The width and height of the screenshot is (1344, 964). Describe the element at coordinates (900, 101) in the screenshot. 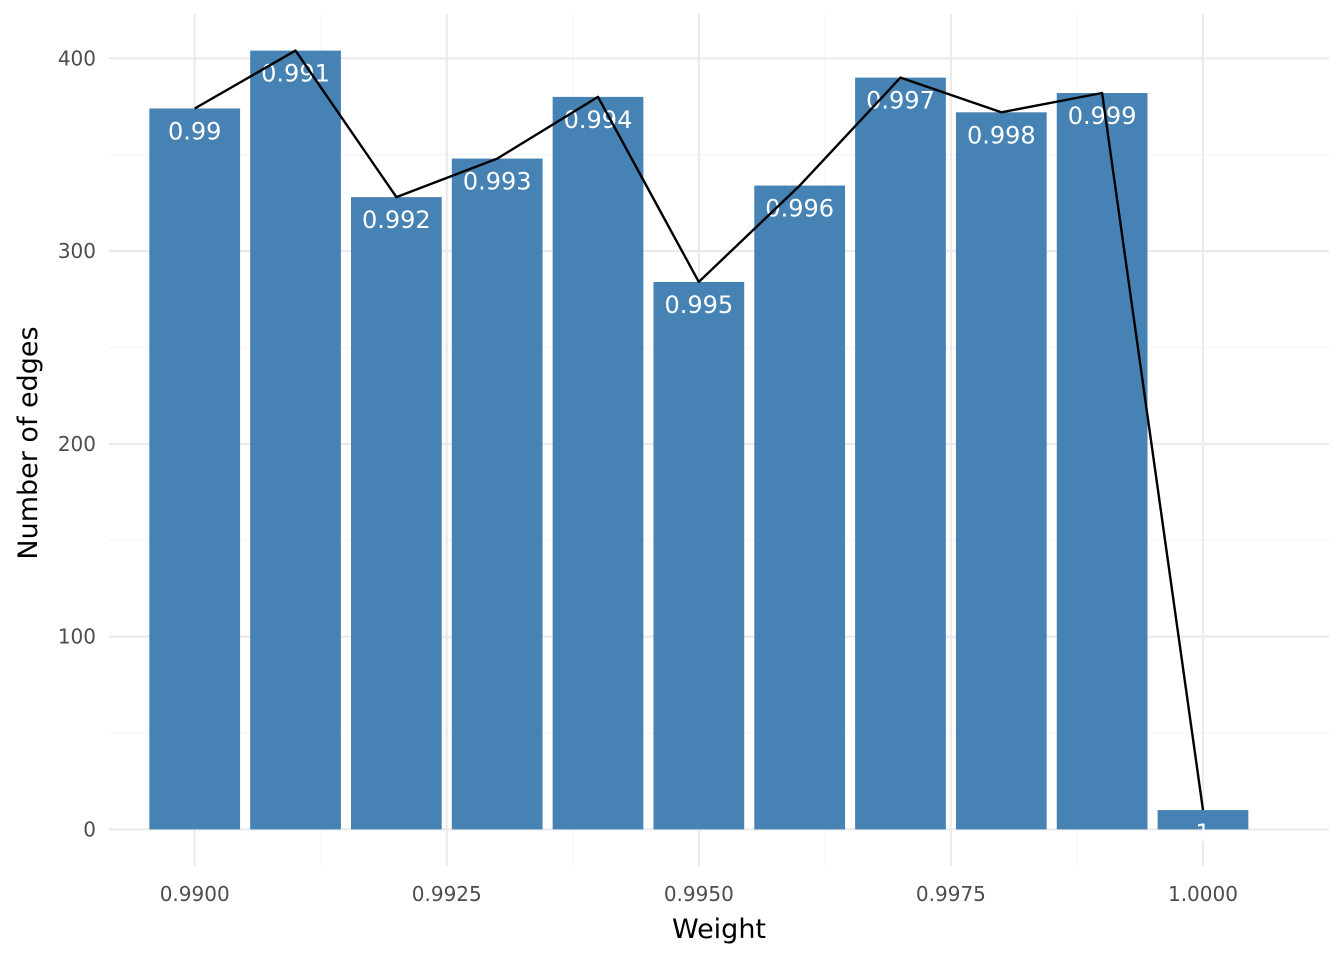

I see `bar-value-label: 0.997` at that location.